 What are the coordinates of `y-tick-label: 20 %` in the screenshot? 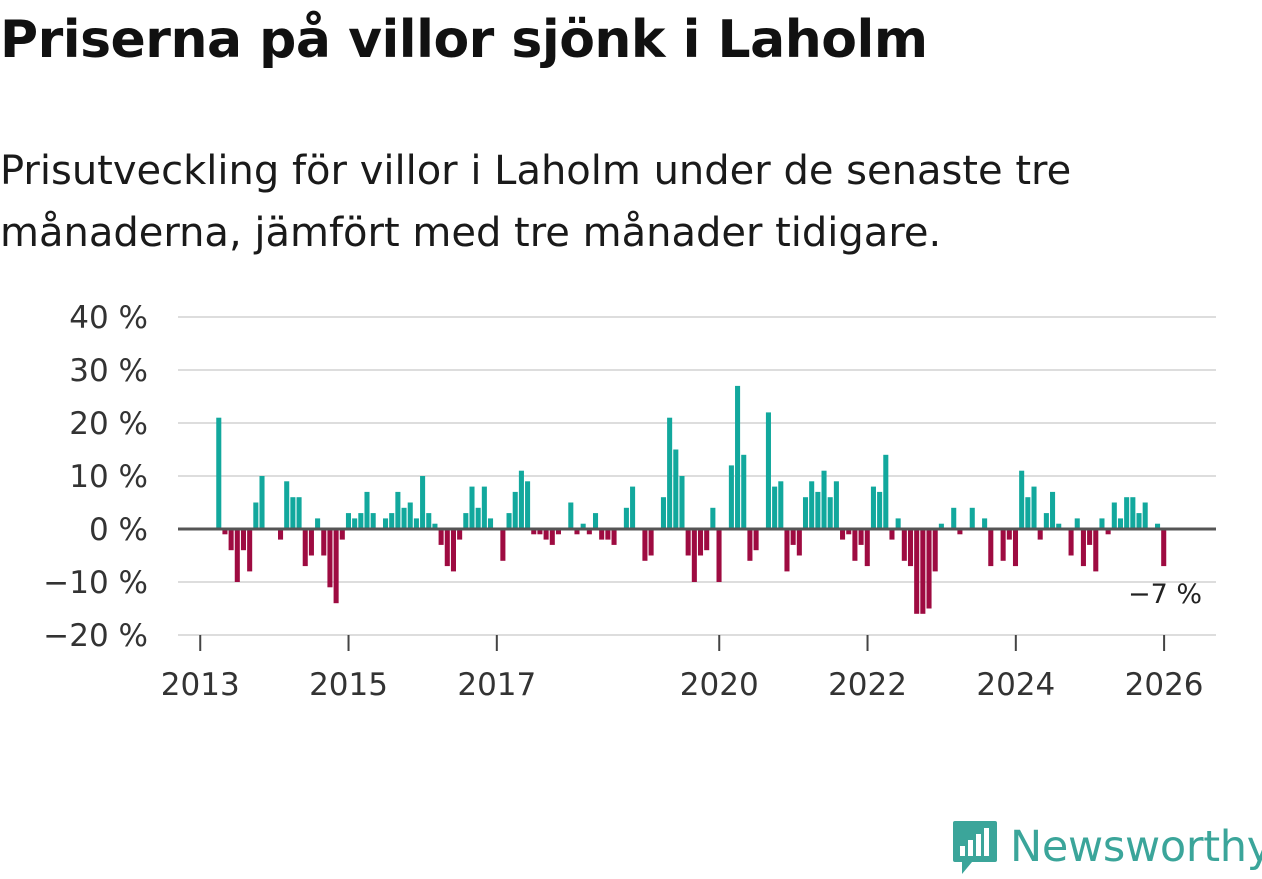 It's located at (108, 424).